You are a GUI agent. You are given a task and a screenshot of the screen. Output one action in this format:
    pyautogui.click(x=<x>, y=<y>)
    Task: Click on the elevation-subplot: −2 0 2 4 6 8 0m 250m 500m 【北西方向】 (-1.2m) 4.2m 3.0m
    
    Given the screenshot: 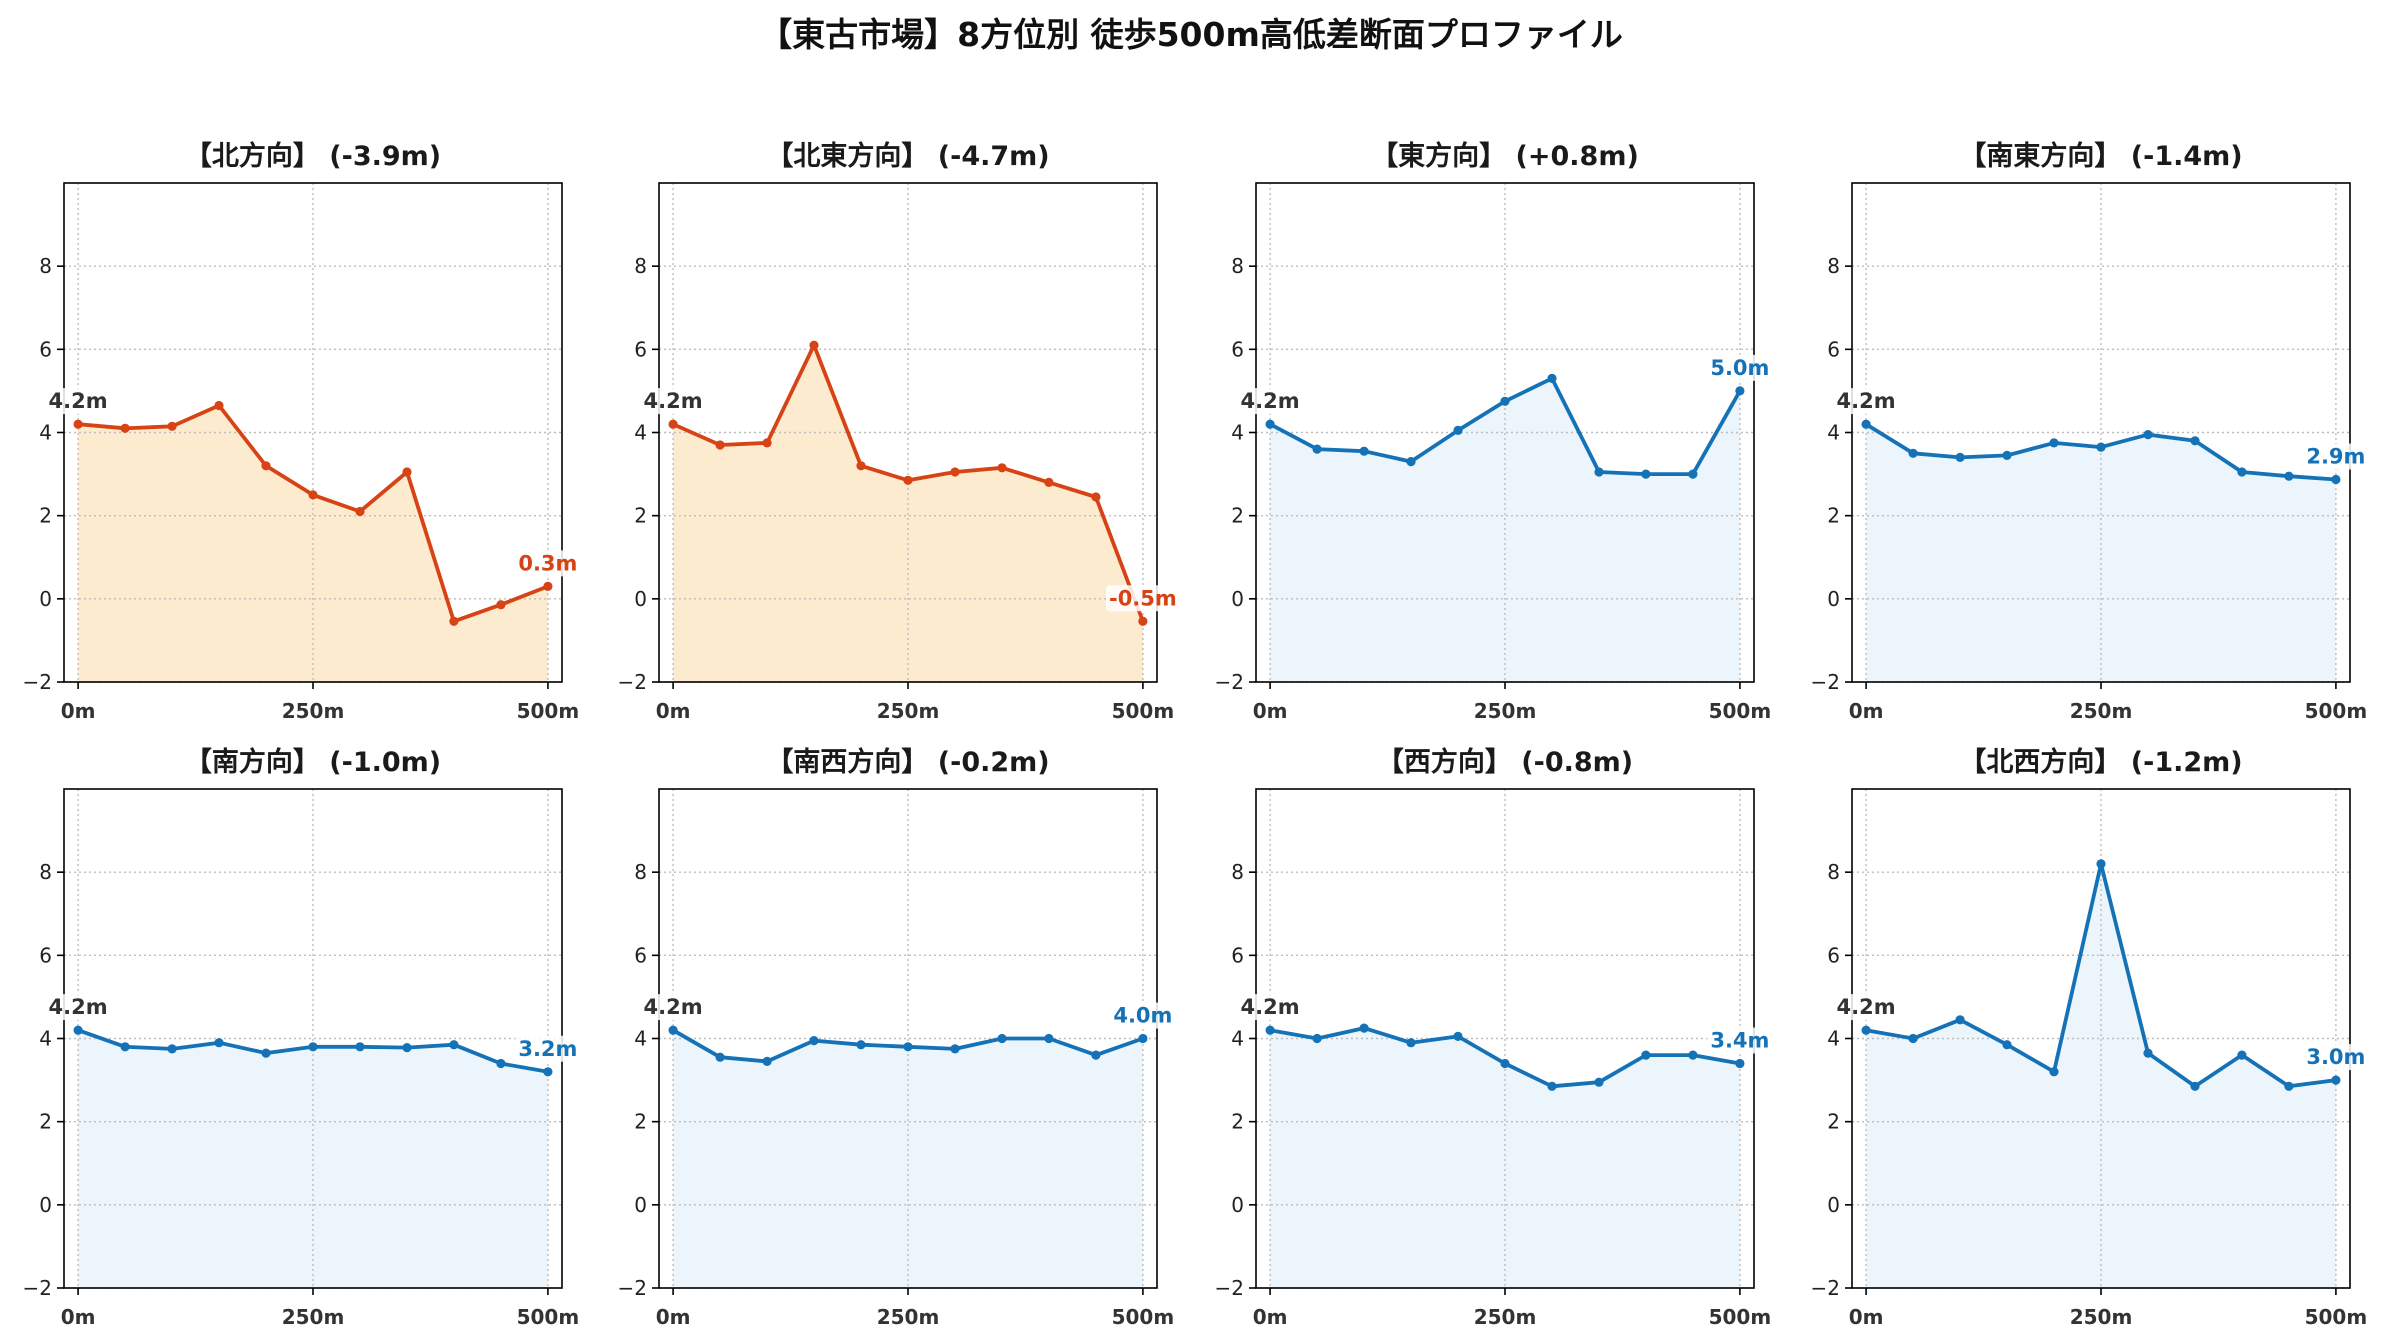 What is the action you would take?
    pyautogui.click(x=2090, y=1037)
    